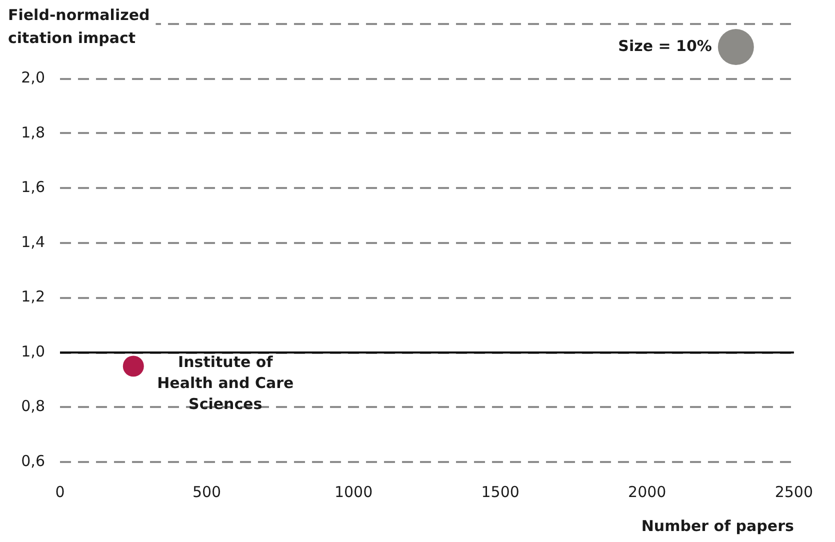 The width and height of the screenshot is (835, 542). What do you see at coordinates (717, 525) in the screenshot?
I see `x-axis-title: Number of papers` at bounding box center [717, 525].